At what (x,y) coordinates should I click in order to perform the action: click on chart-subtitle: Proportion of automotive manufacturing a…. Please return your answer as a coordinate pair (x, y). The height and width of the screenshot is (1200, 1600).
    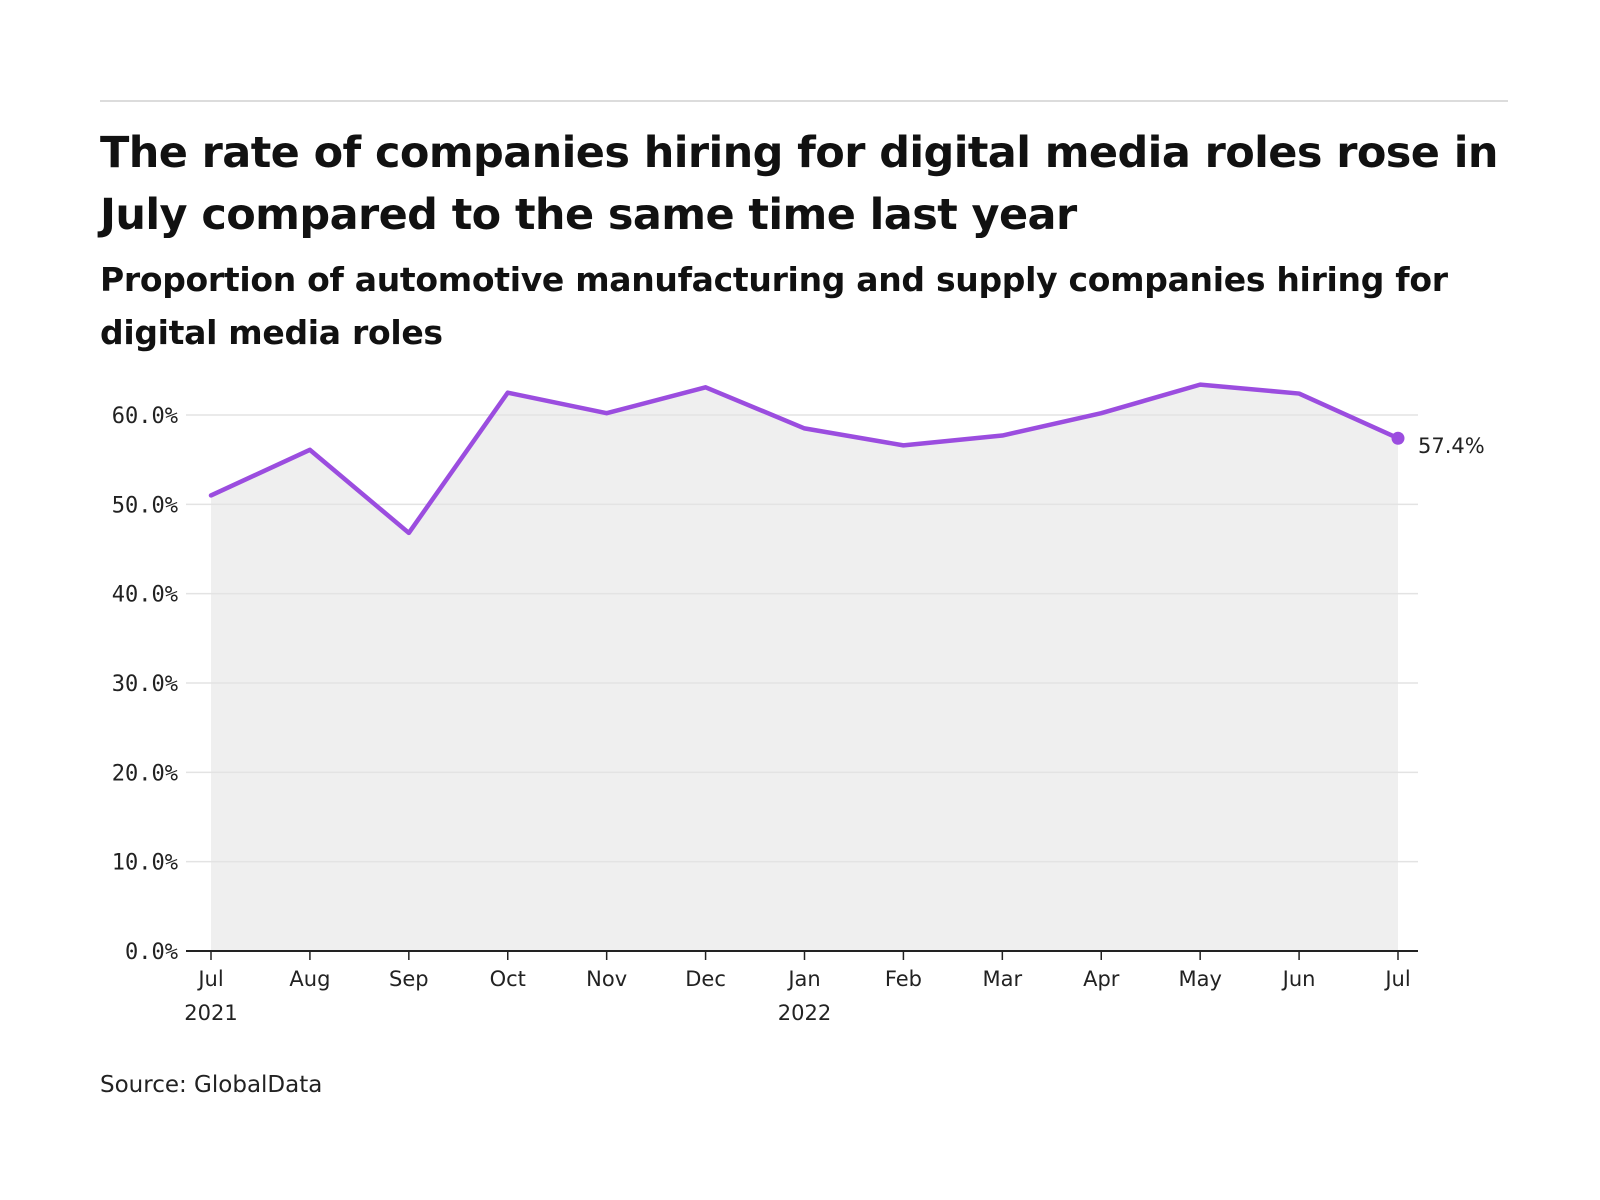
    Looking at the image, I should click on (774, 306).